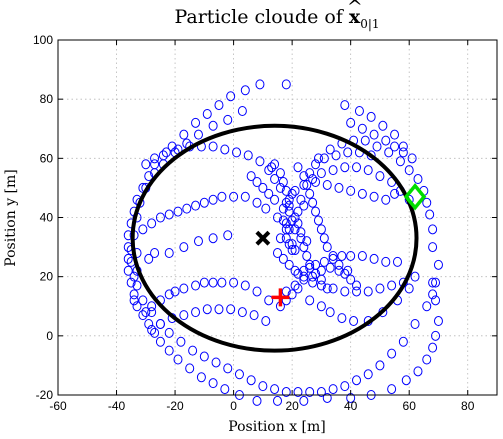 The height and width of the screenshot is (439, 503). Describe the element at coordinates (117, 406) in the screenshot. I see `x-tick-label: -40` at that location.